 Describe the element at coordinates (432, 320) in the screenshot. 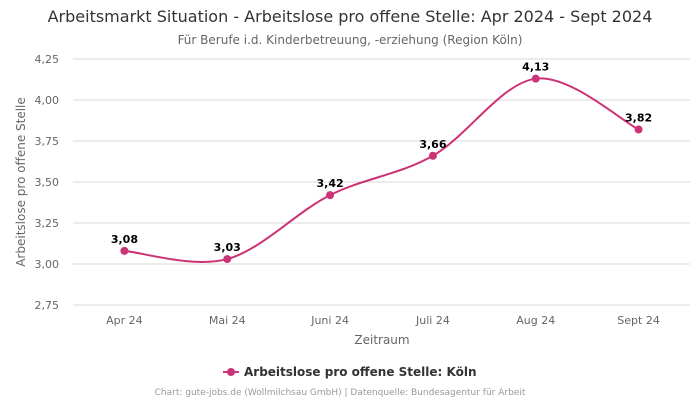

I see `x-tick-label: Juli 24` at that location.